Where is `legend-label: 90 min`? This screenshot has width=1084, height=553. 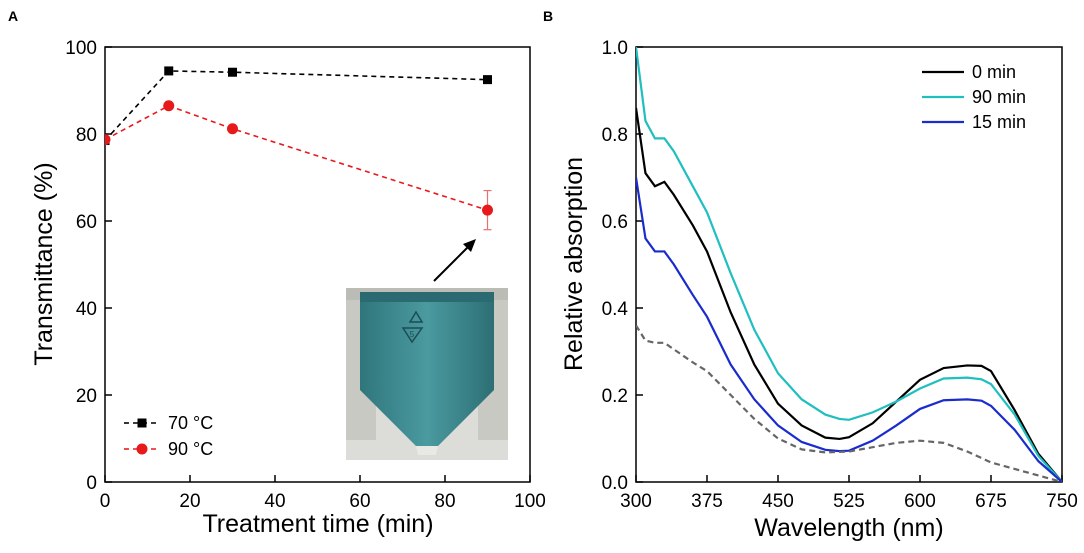
legend-label: 90 min is located at coordinates (999, 97).